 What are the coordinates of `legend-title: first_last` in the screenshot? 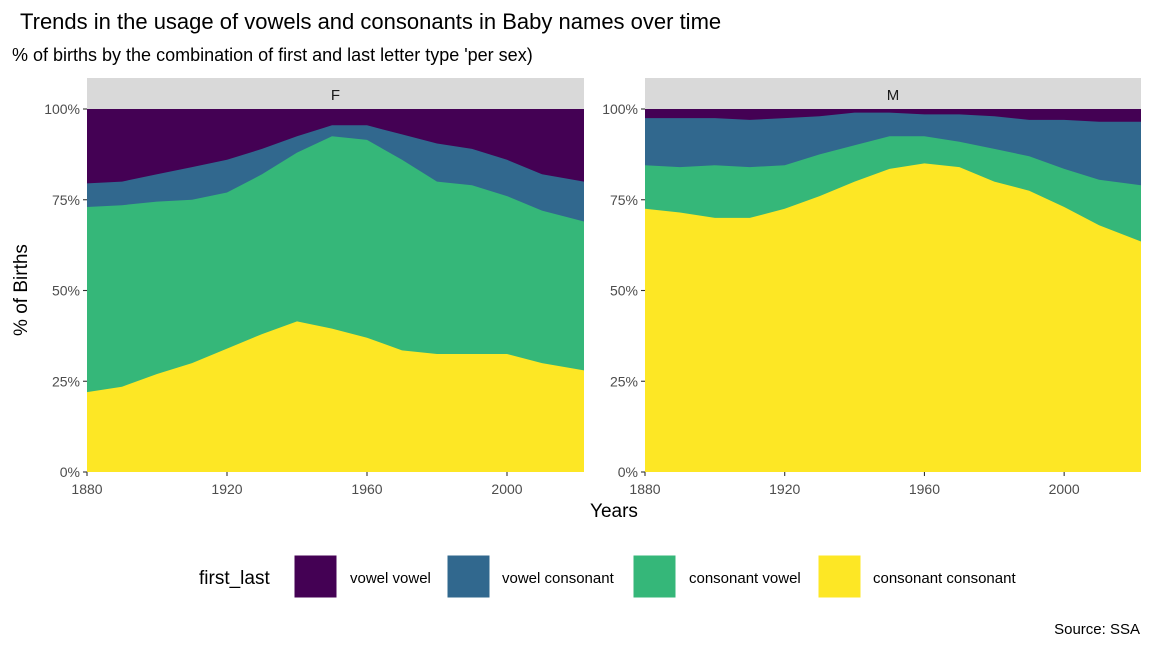 It's located at (234, 578).